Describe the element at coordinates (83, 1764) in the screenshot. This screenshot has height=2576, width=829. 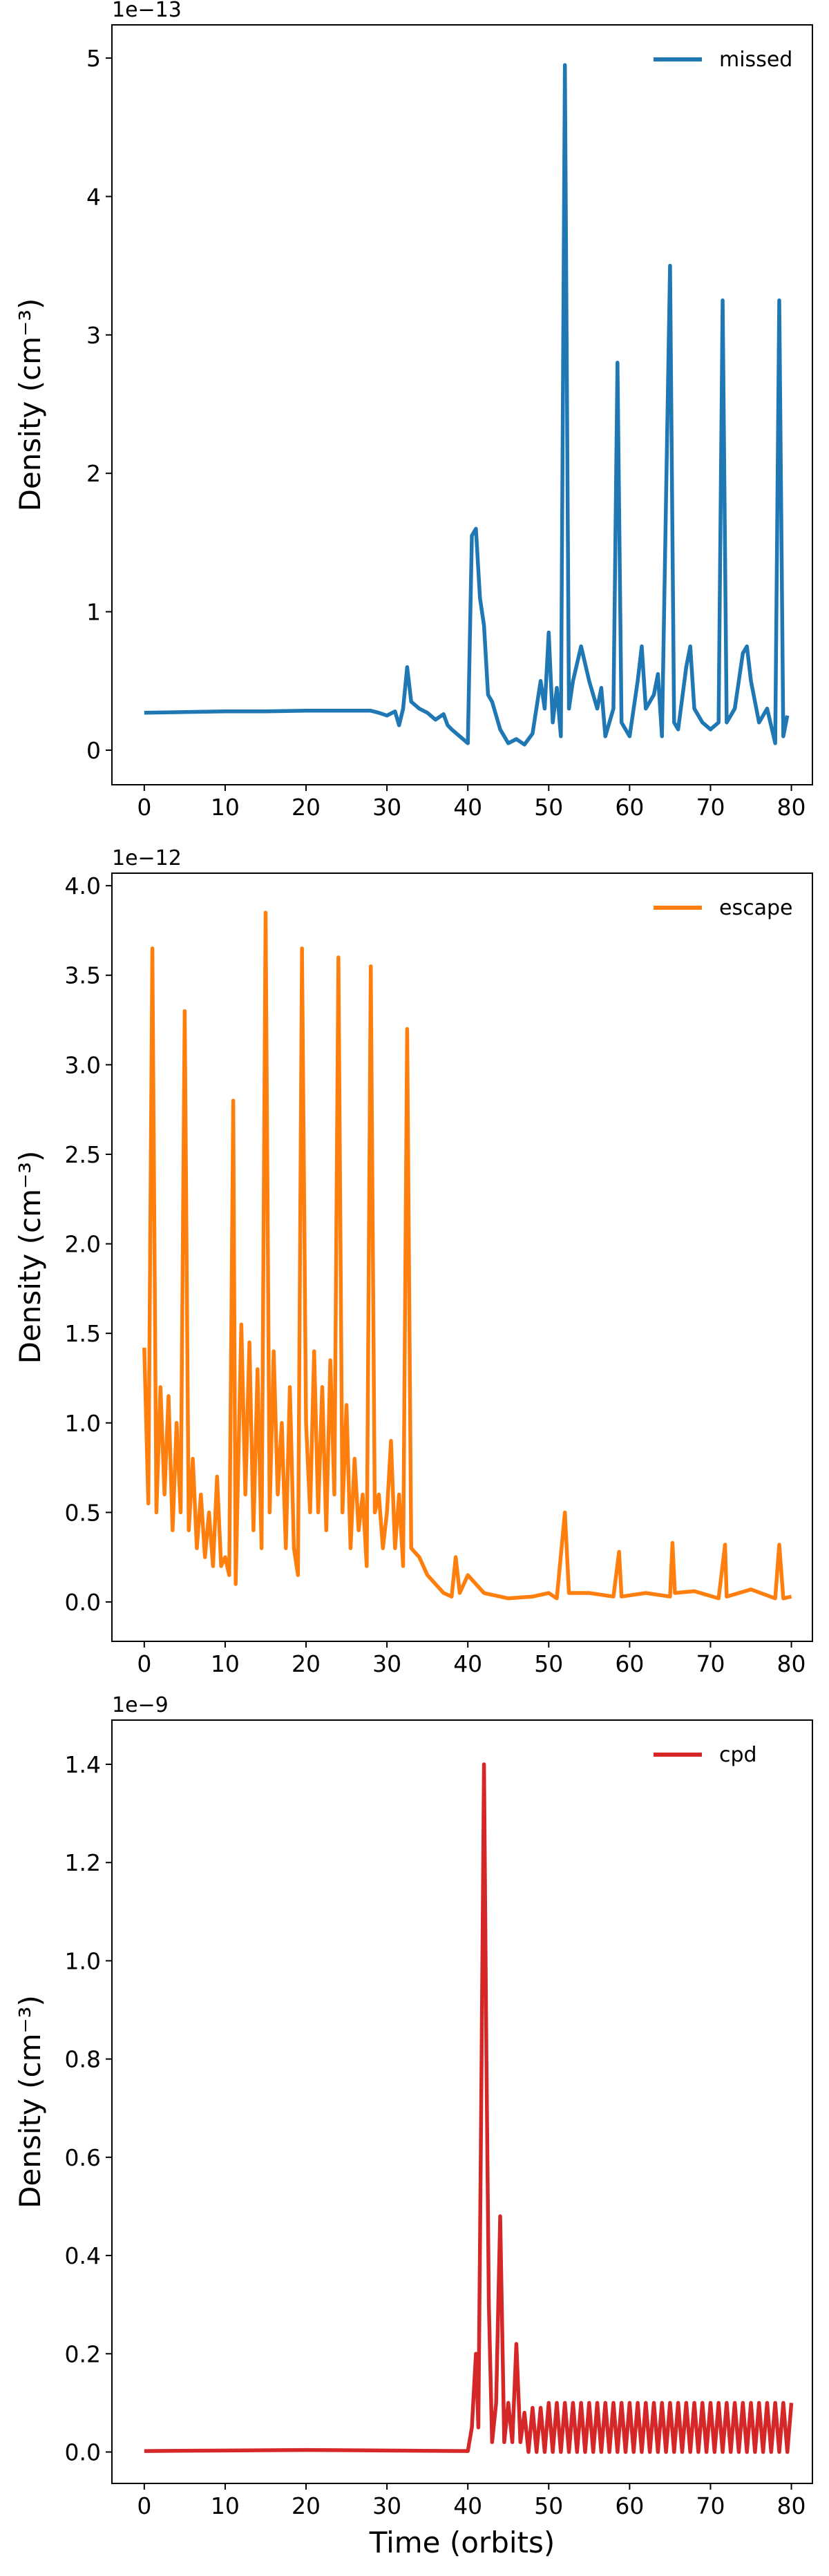
I see `y-tick-label: 1.4` at that location.